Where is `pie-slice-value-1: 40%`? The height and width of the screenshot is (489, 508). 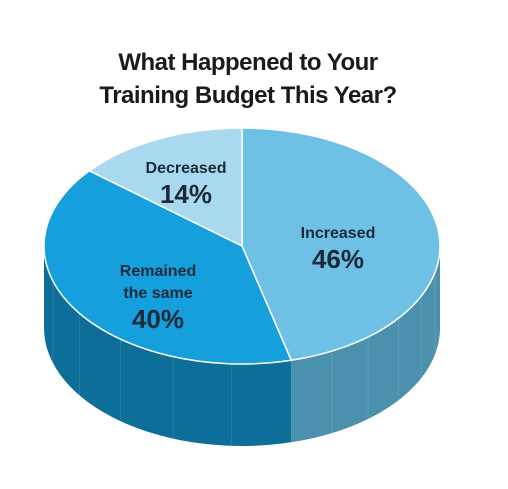
pie-slice-value-1: 40% is located at coordinates (158, 319).